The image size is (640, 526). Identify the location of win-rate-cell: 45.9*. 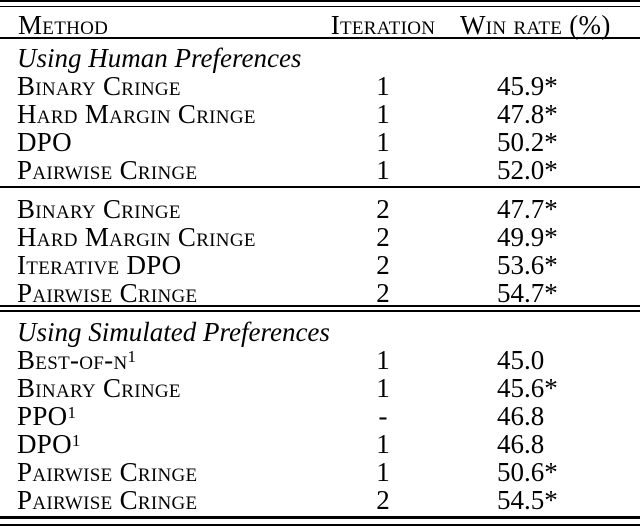
(527, 86).